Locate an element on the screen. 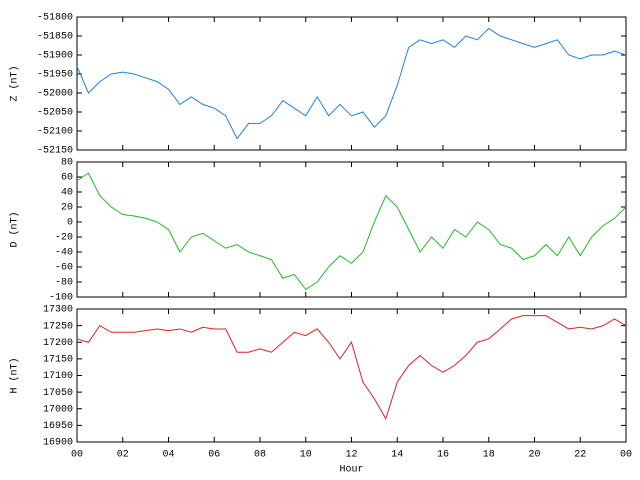  y-tick-label: -52000 is located at coordinates (55, 94).